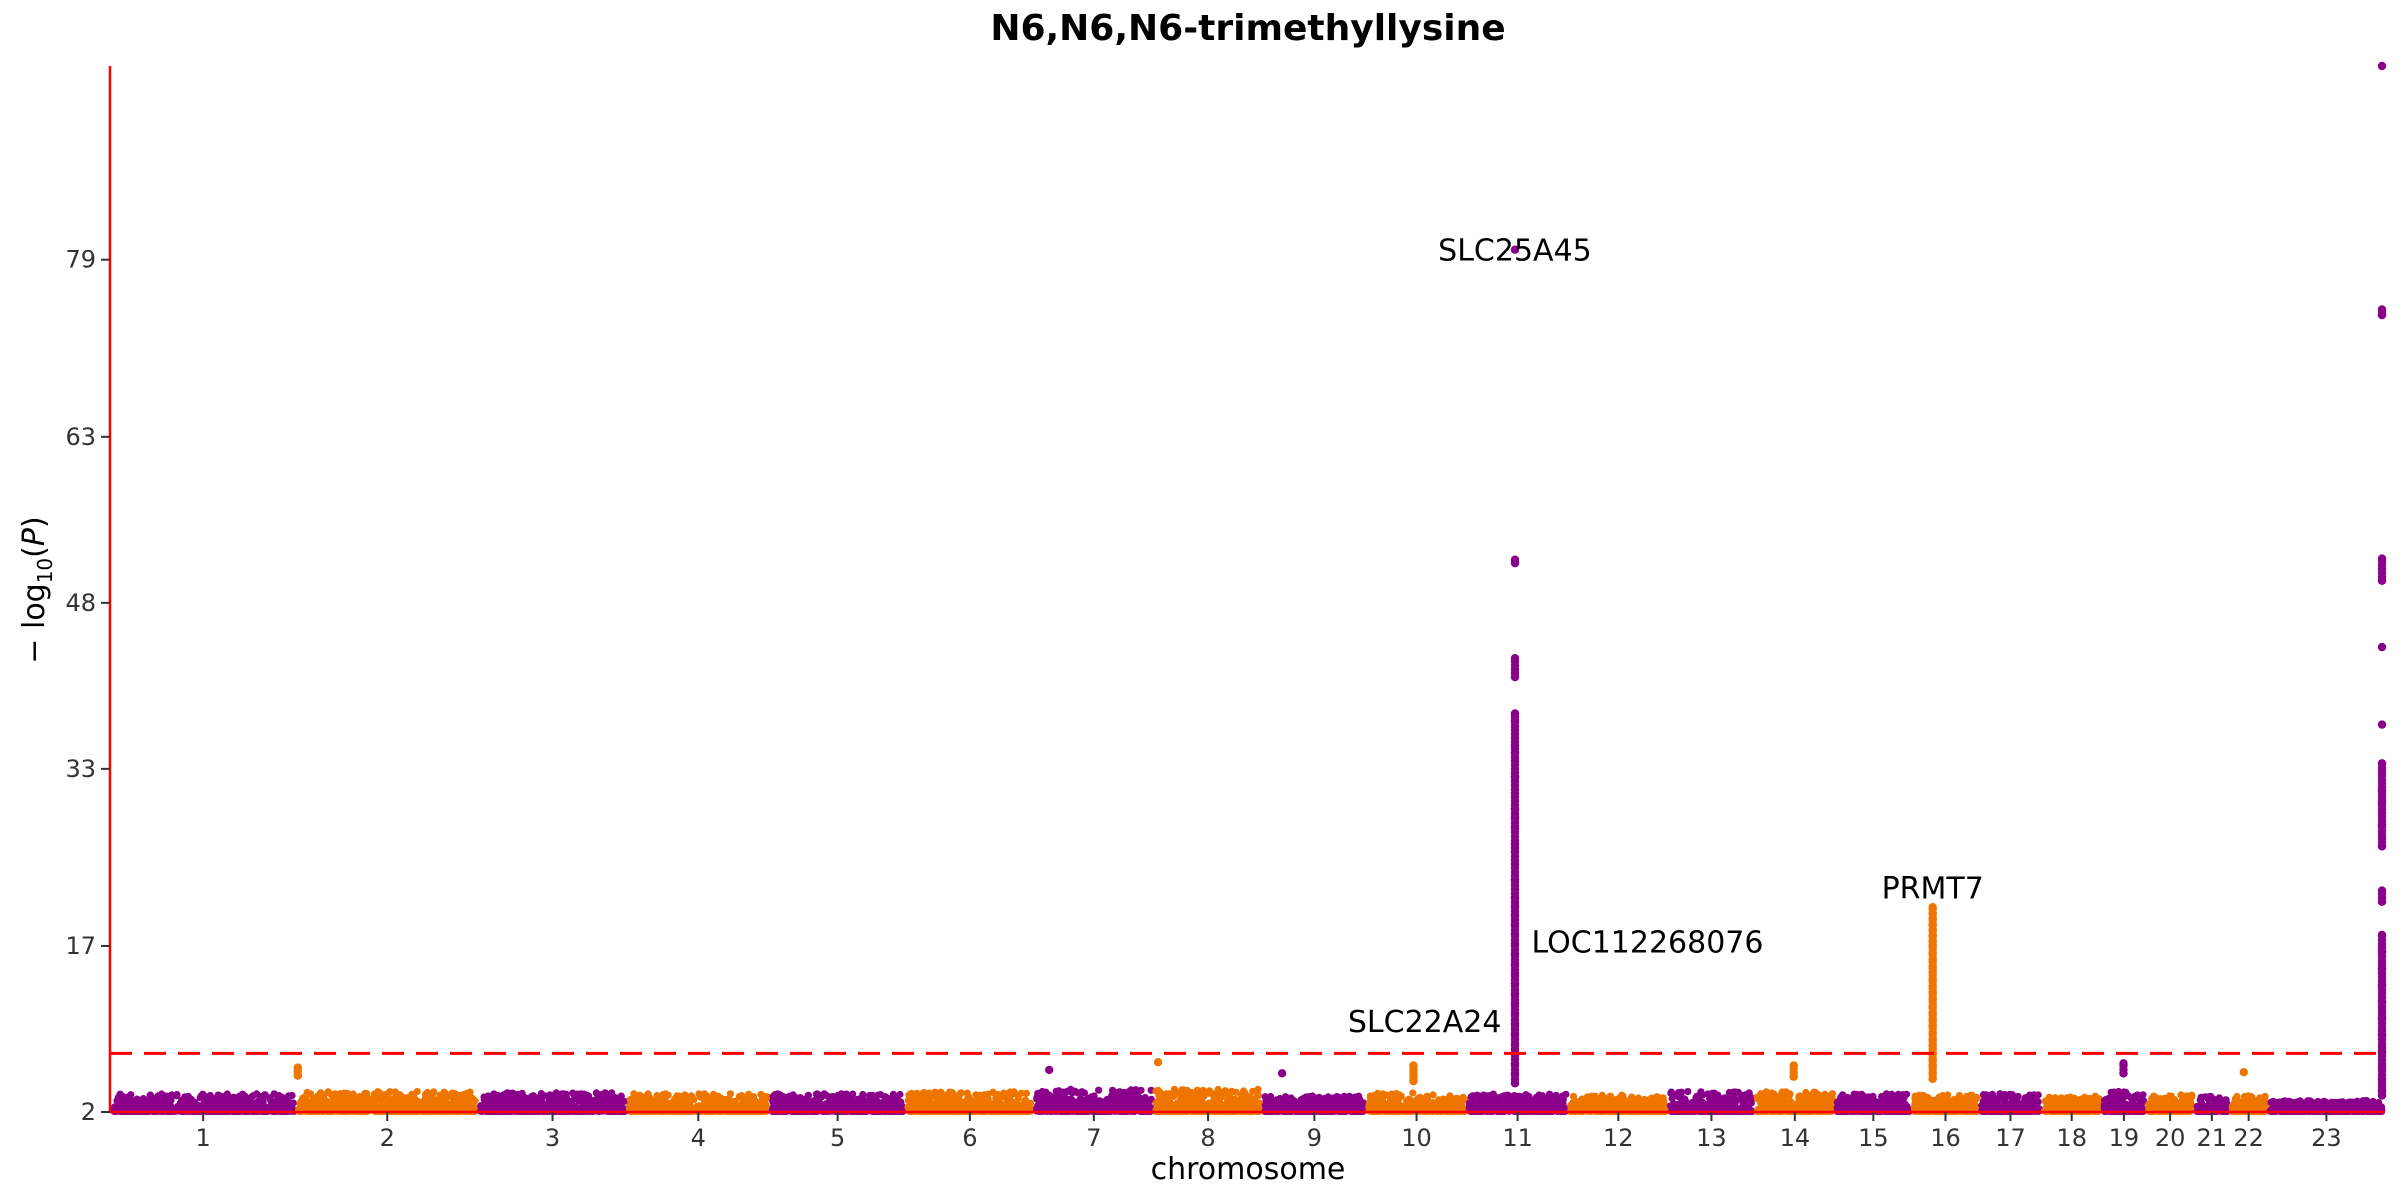  I want to click on chromosome-8-points, so click(1208, 1100).